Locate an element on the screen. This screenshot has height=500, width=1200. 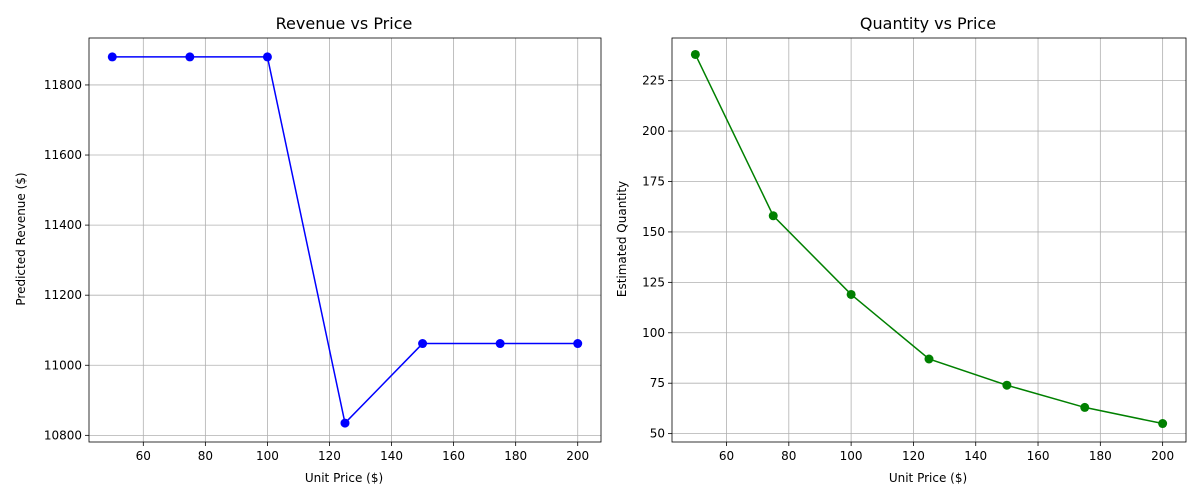
y-tick-label: 11200 is located at coordinates (63, 295).